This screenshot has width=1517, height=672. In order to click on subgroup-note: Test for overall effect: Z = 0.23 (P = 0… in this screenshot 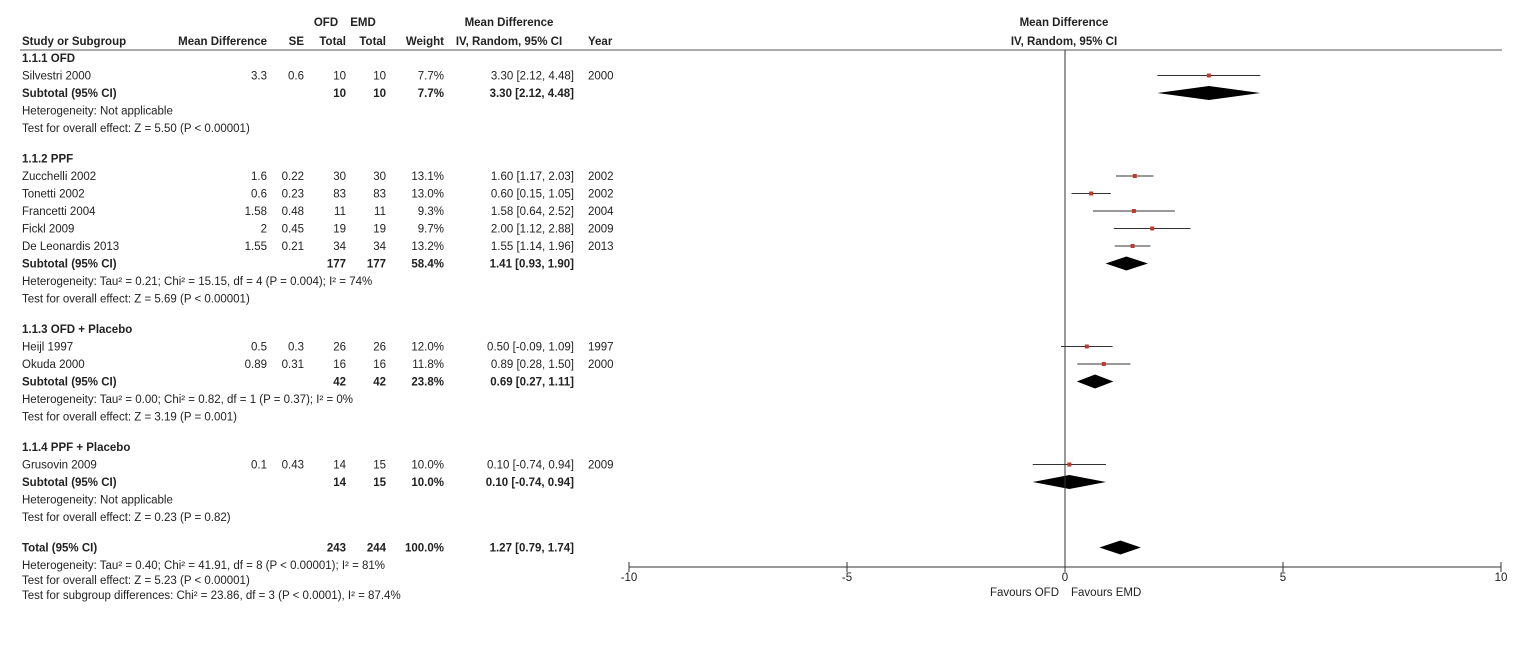, I will do `click(126, 518)`.